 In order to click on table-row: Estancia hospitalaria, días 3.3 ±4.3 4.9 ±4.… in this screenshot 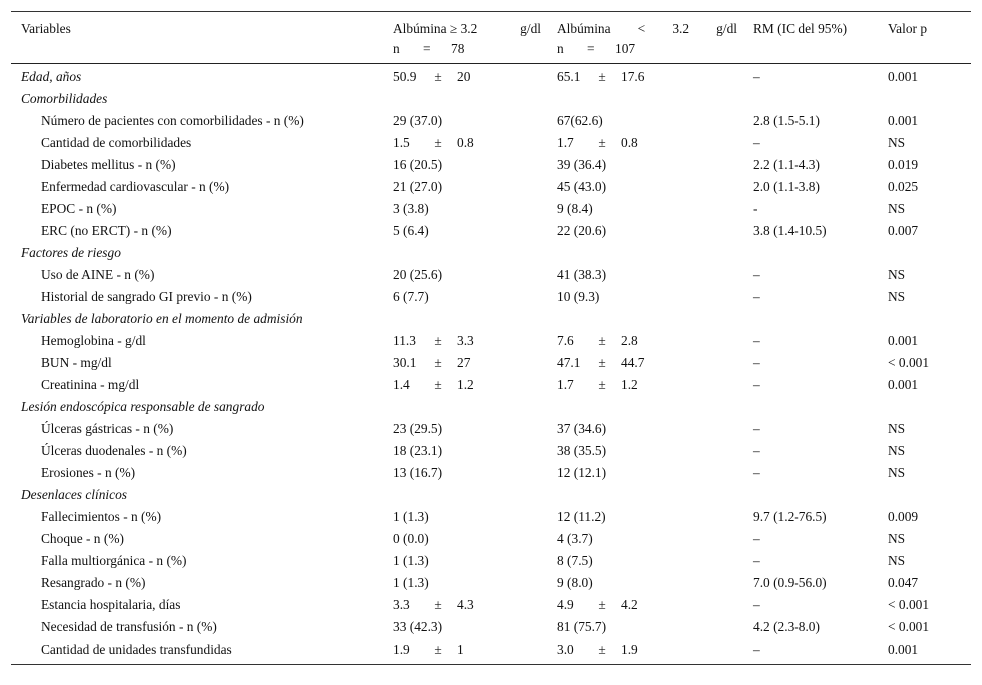, I will do `click(491, 605)`.